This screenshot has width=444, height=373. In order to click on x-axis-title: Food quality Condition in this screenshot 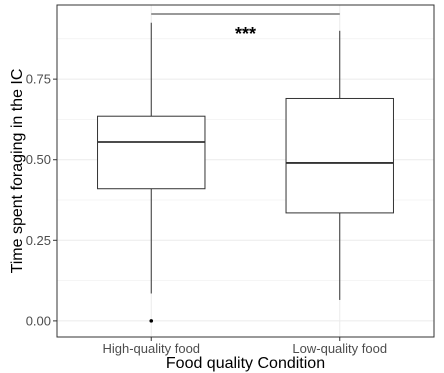, I will do `click(245, 363)`.